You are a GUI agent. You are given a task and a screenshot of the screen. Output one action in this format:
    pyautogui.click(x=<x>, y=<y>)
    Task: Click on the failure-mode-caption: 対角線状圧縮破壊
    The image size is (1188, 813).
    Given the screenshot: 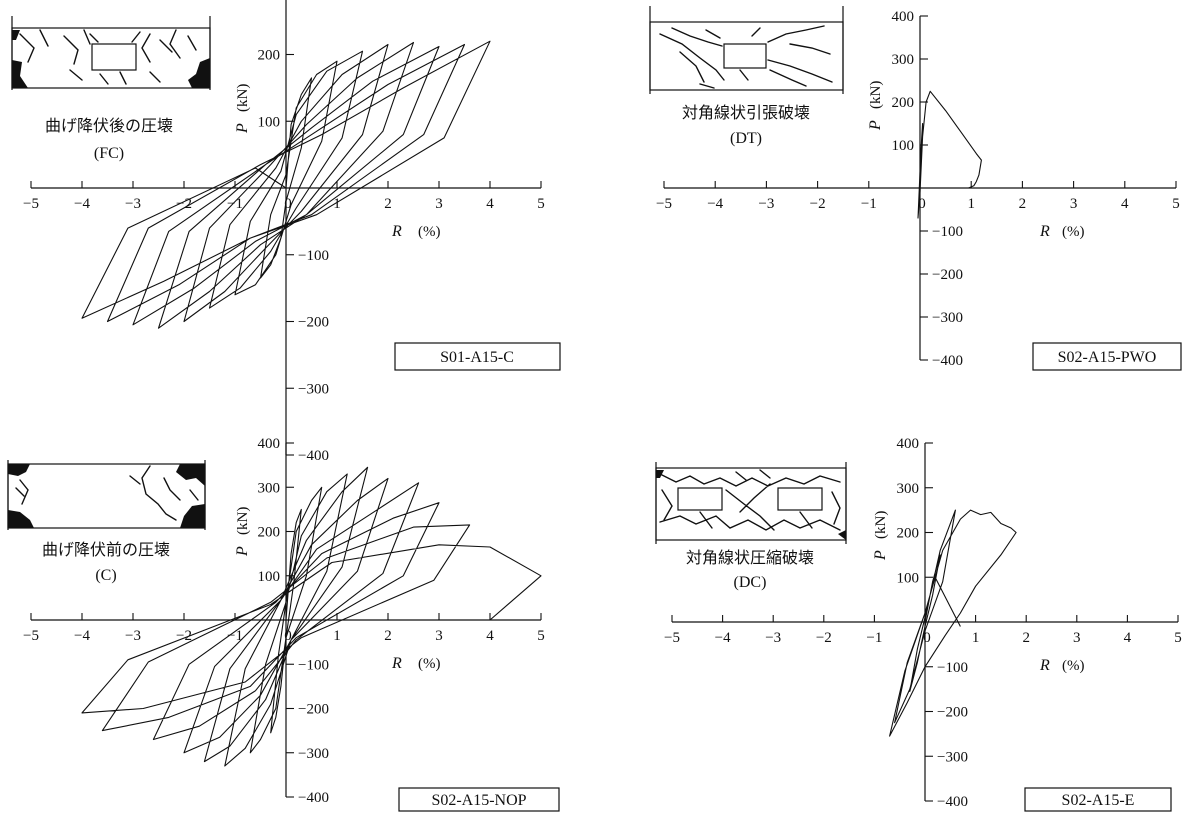 What is the action you would take?
    pyautogui.click(x=750, y=558)
    